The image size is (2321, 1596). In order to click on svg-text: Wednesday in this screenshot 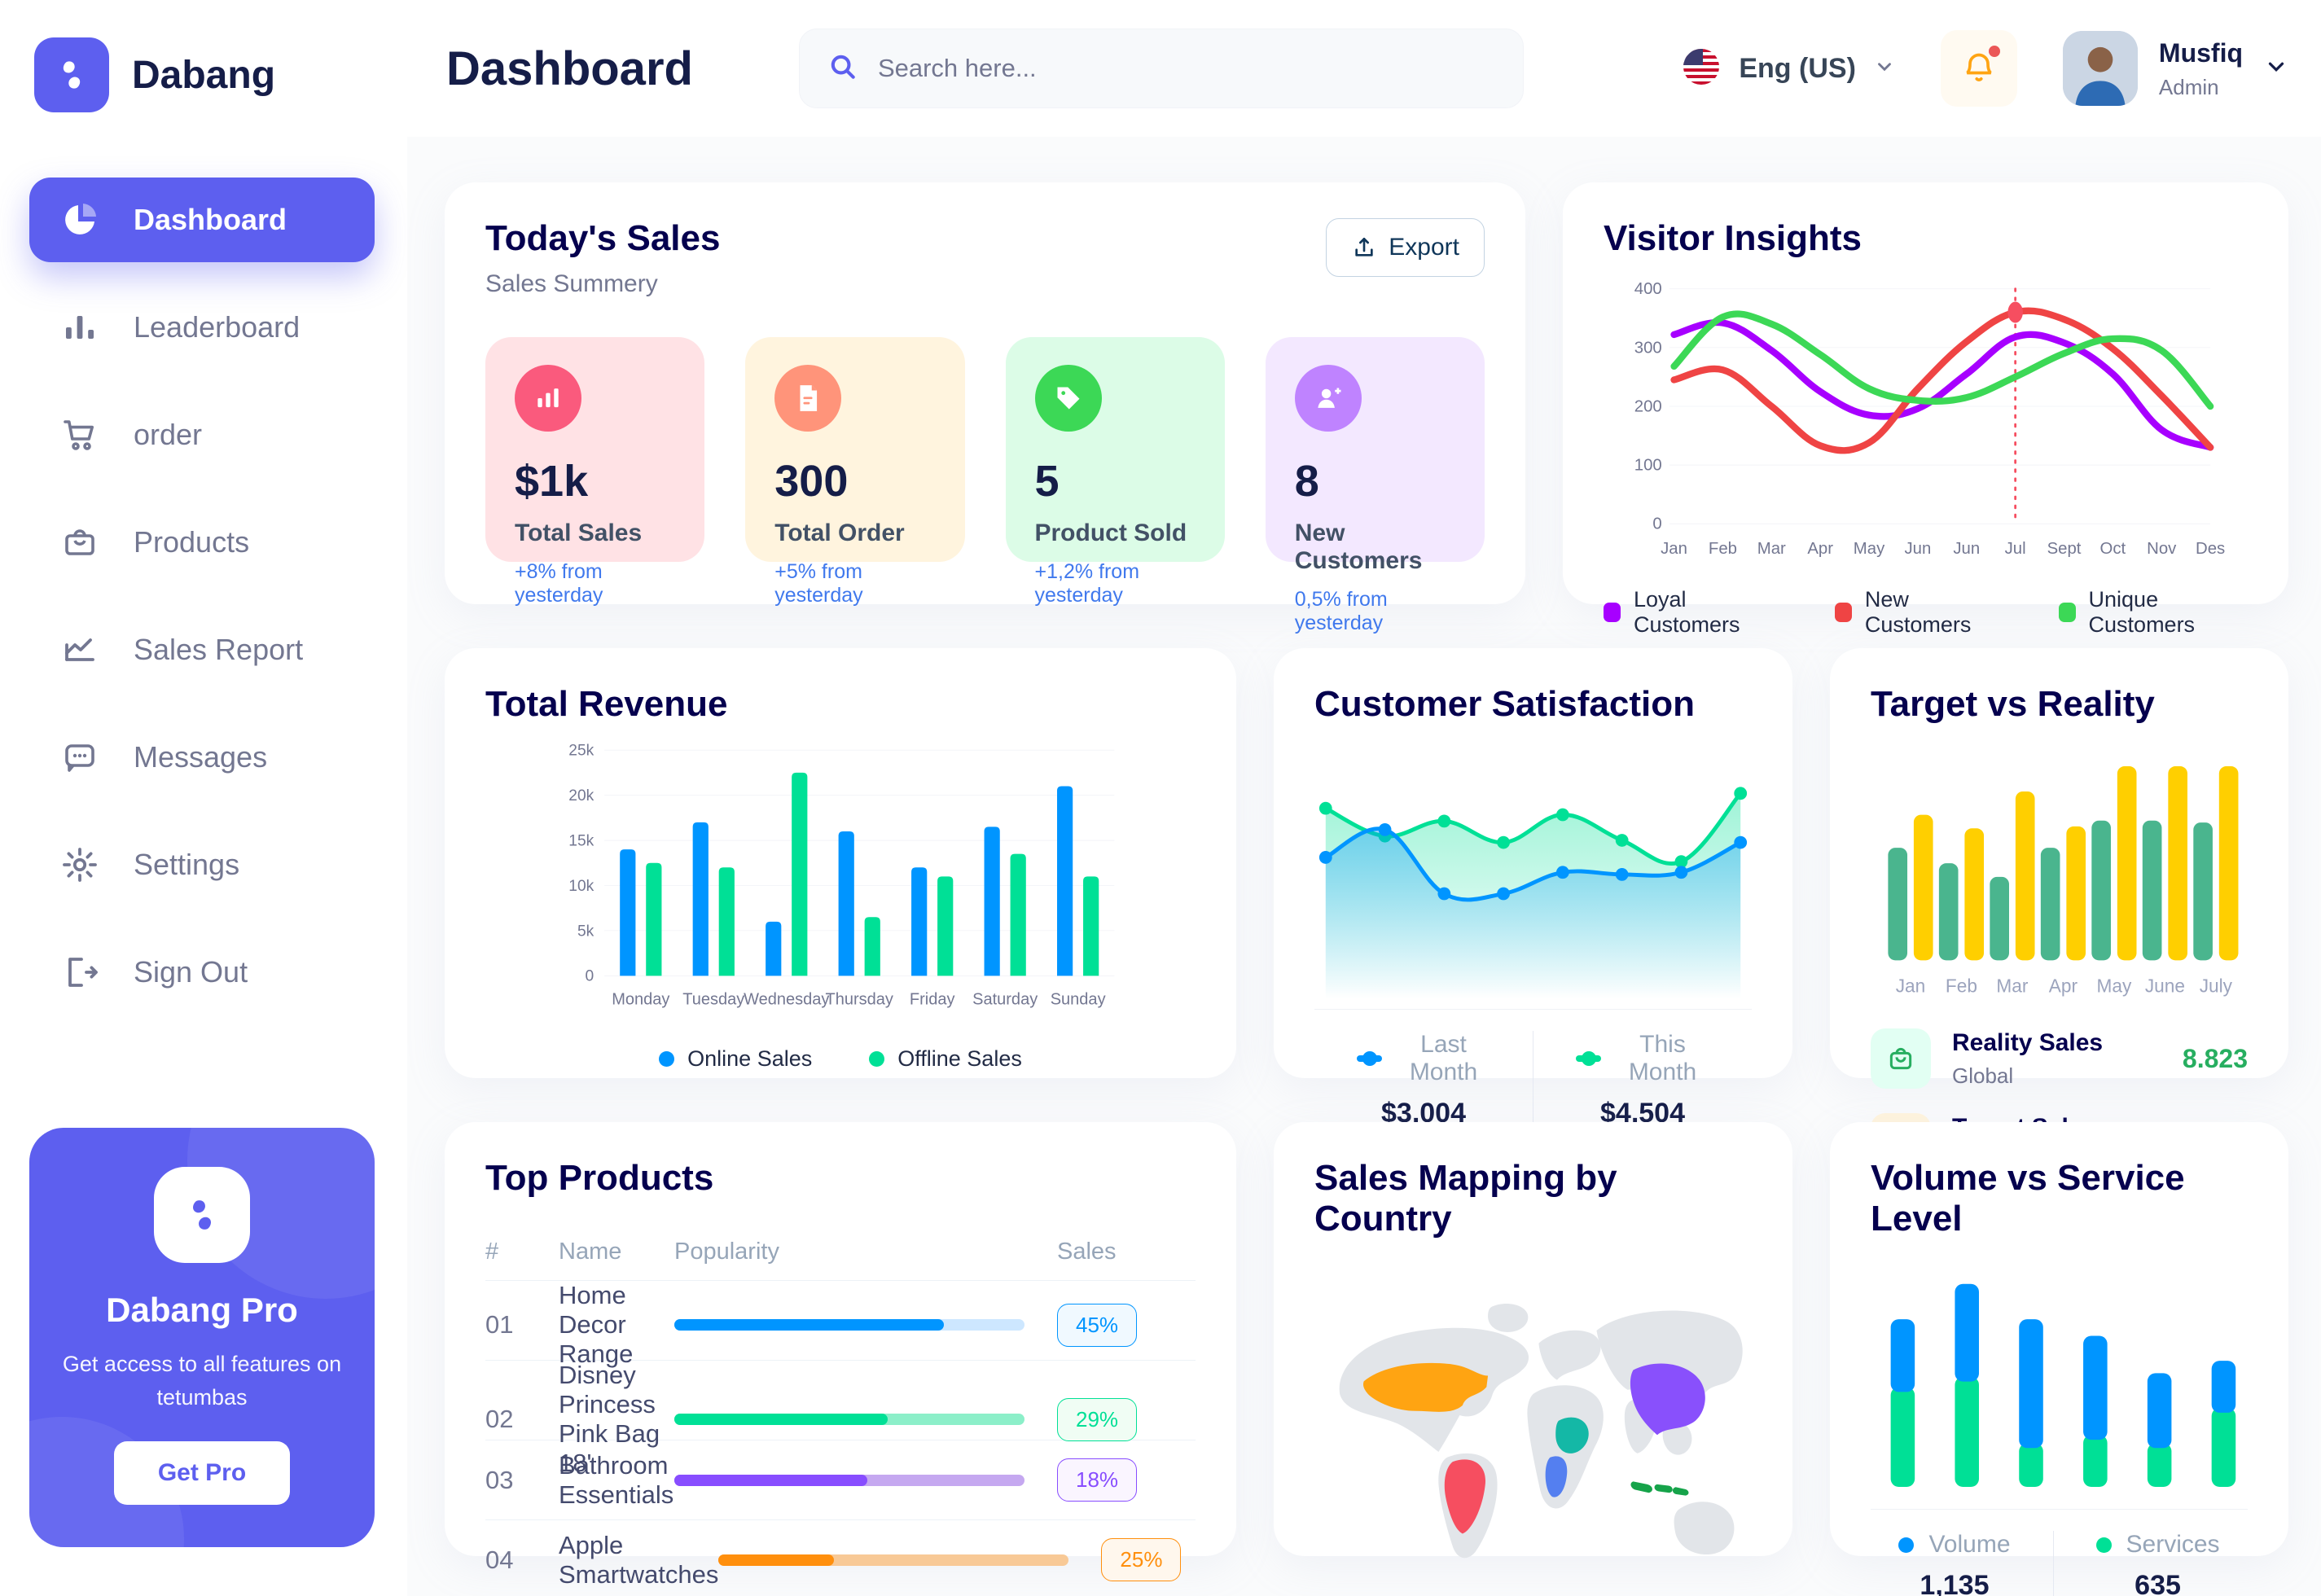, I will do `click(786, 1000)`.